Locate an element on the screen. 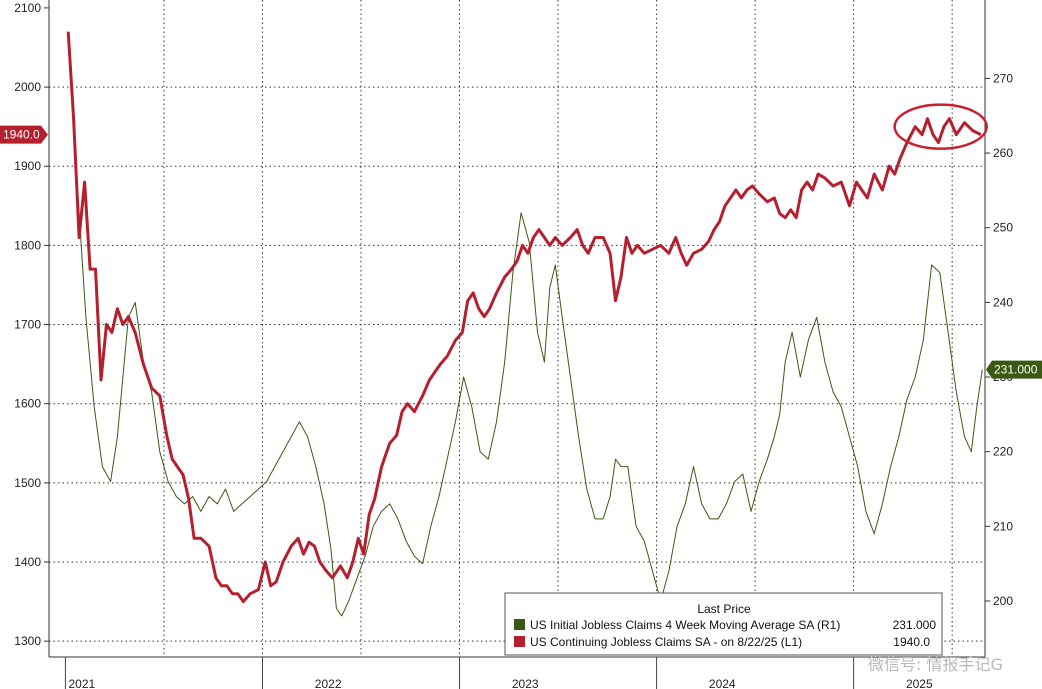 The image size is (1042, 689). left-tick-label: 1700 is located at coordinates (27, 325).